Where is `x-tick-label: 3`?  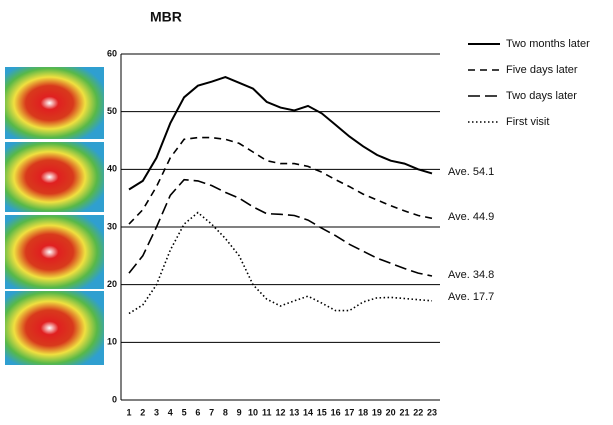 x-tick-label: 3 is located at coordinates (156, 412).